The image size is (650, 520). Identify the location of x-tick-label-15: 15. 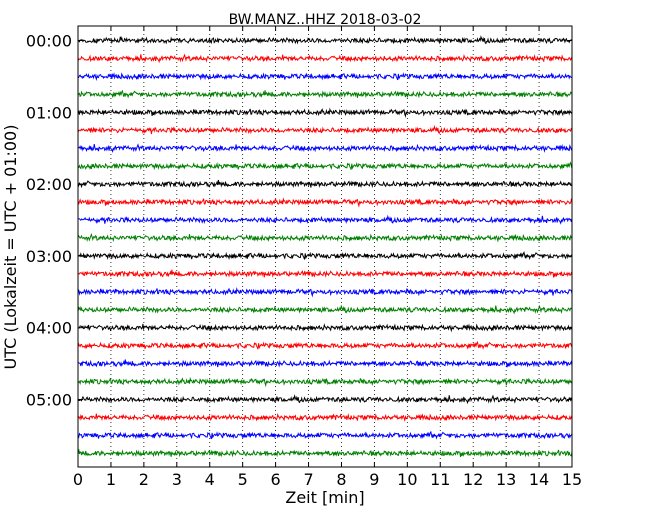
(572, 479).